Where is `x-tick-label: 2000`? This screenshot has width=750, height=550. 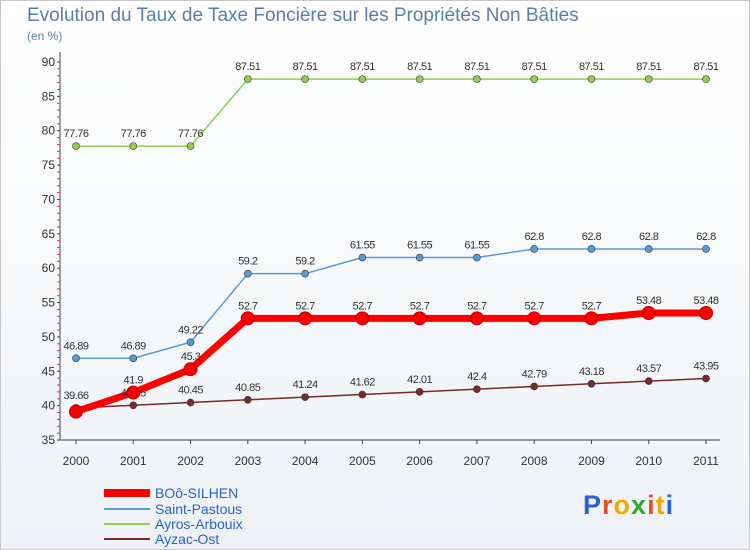 x-tick-label: 2000 is located at coordinates (76, 461).